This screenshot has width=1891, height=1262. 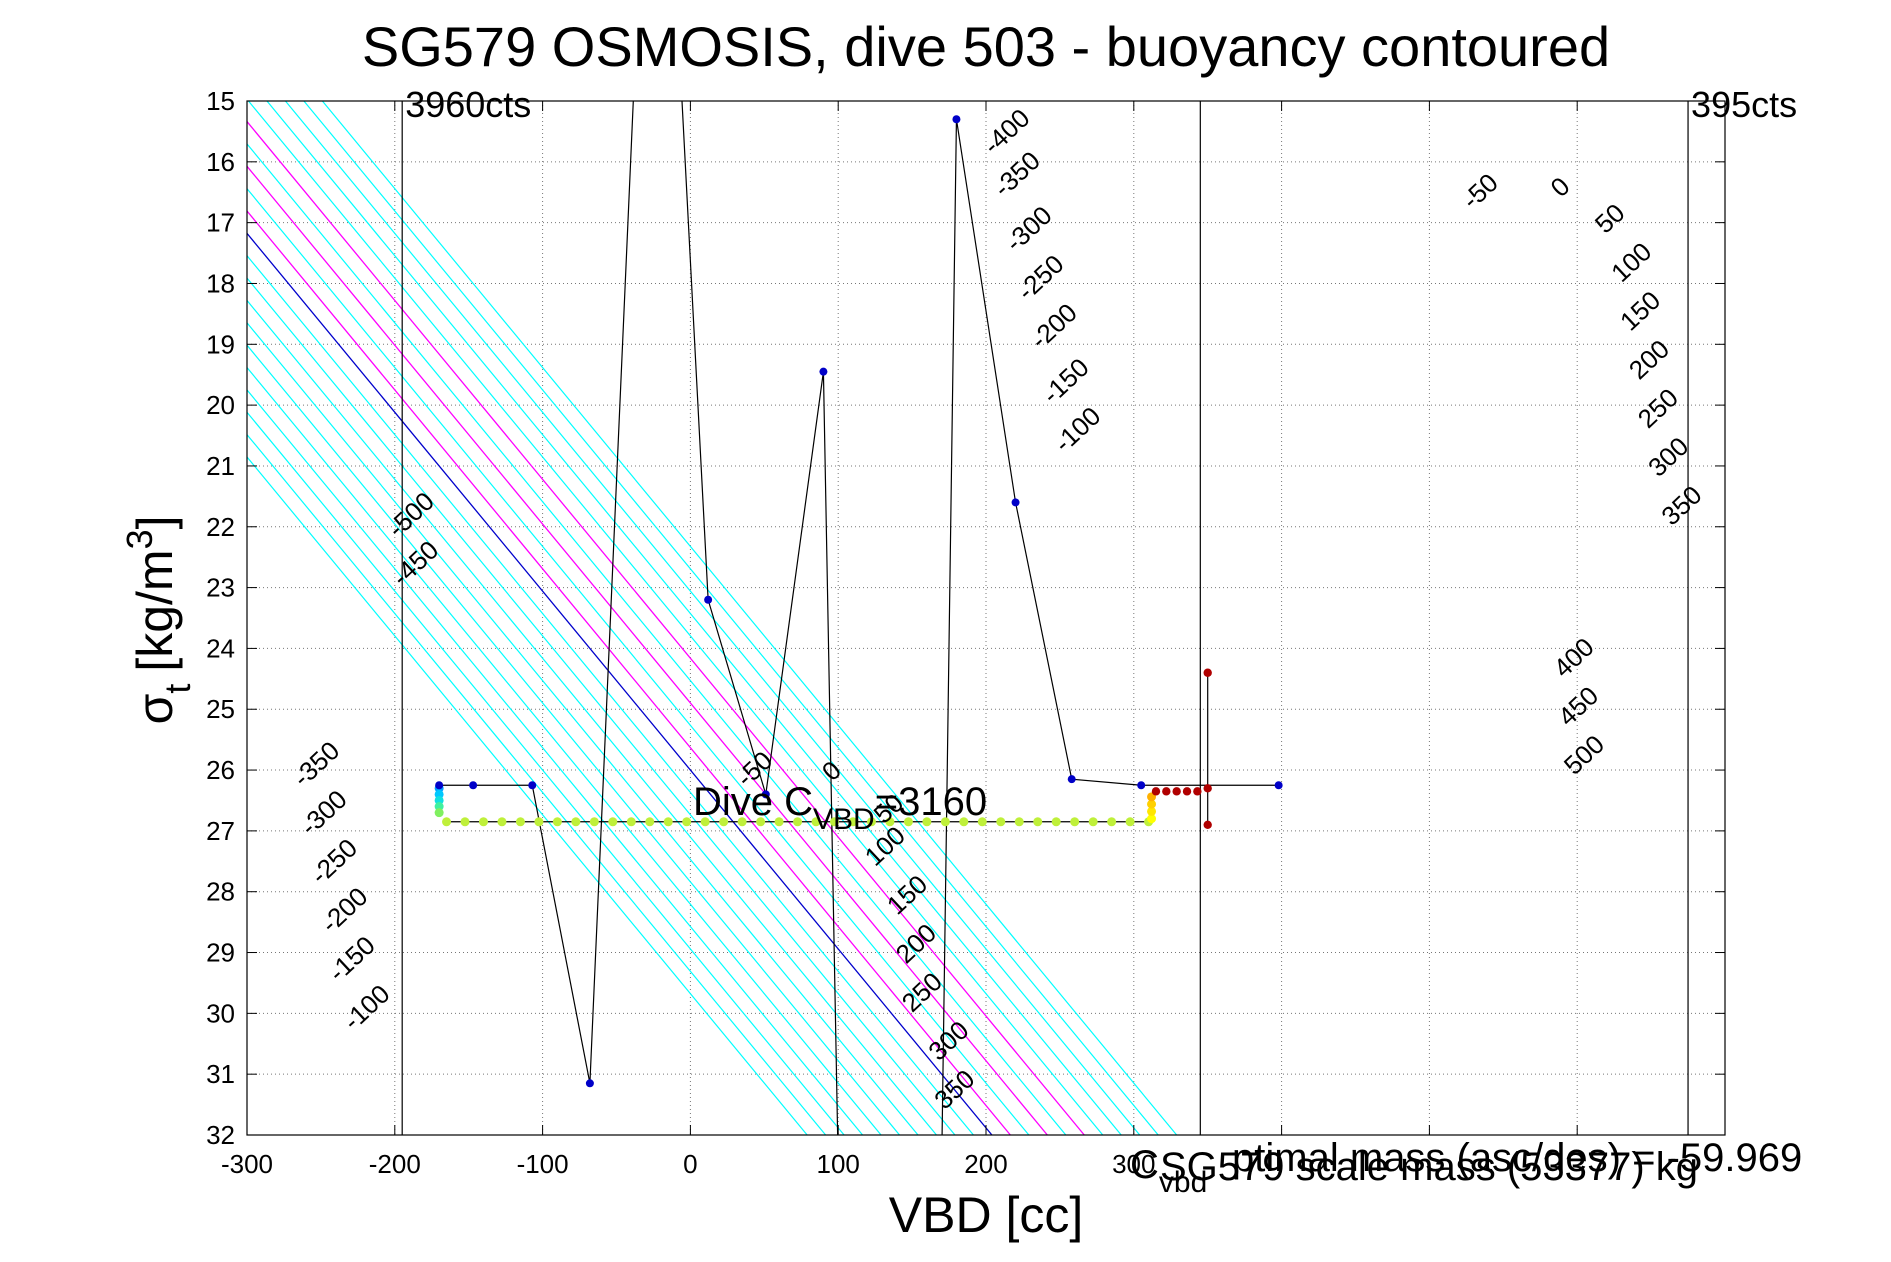 I want to click on y-axis-label-subscript: t, so click(x=177, y=689).